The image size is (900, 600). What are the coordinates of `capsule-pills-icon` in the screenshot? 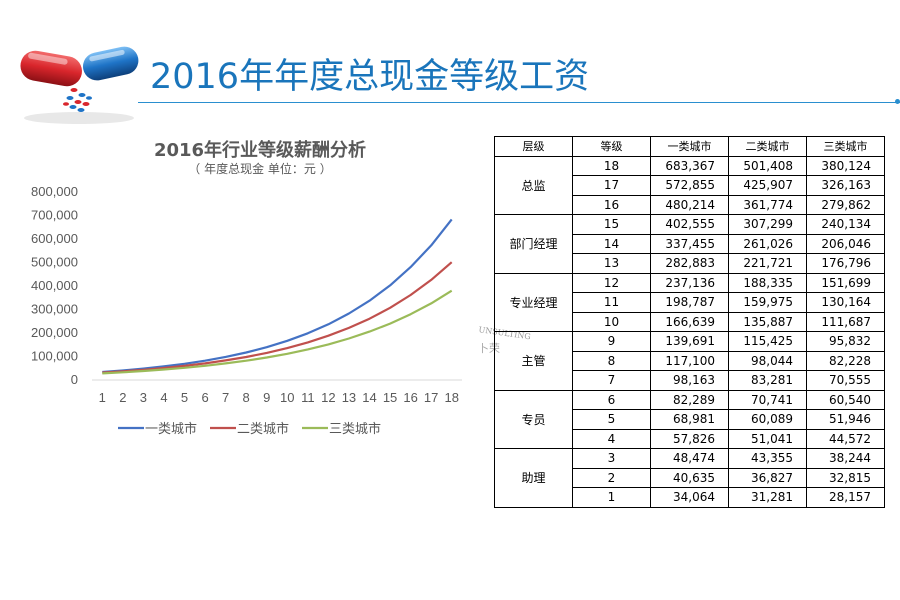 It's located at (79, 85).